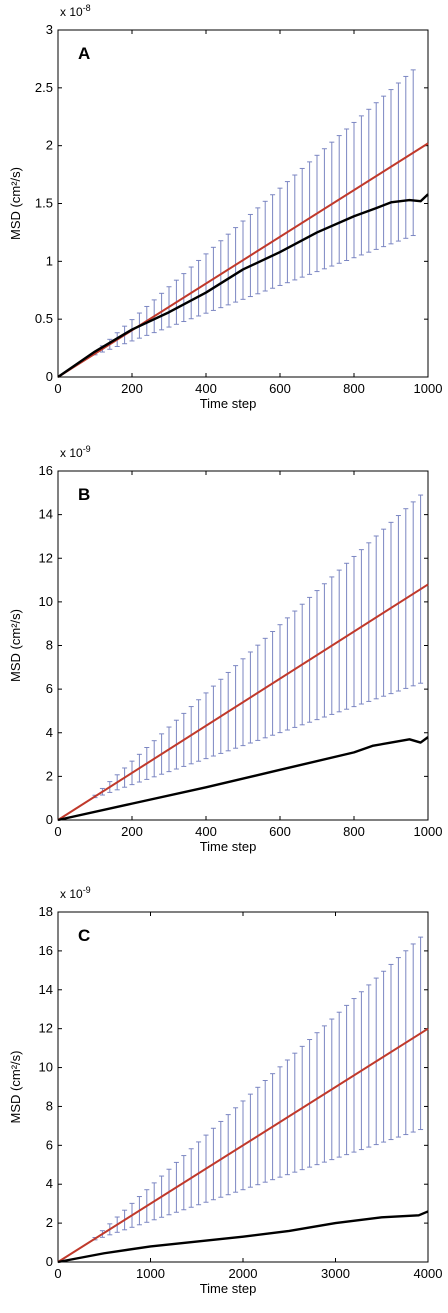 This screenshot has height=1313, width=448. What do you see at coordinates (46, 911) in the screenshot?
I see `y-tick-label: 18` at bounding box center [46, 911].